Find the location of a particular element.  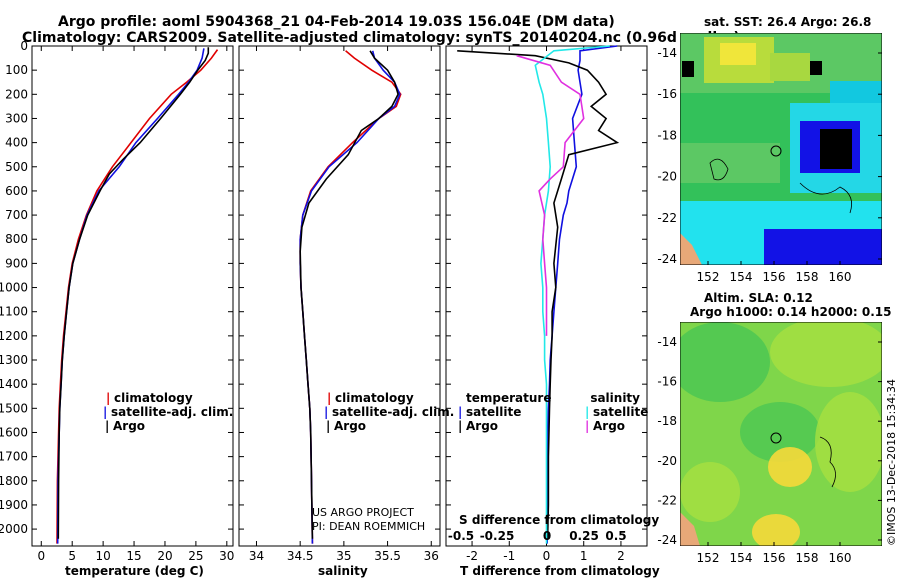

y-tick-label: 200 is located at coordinates (16, 94).